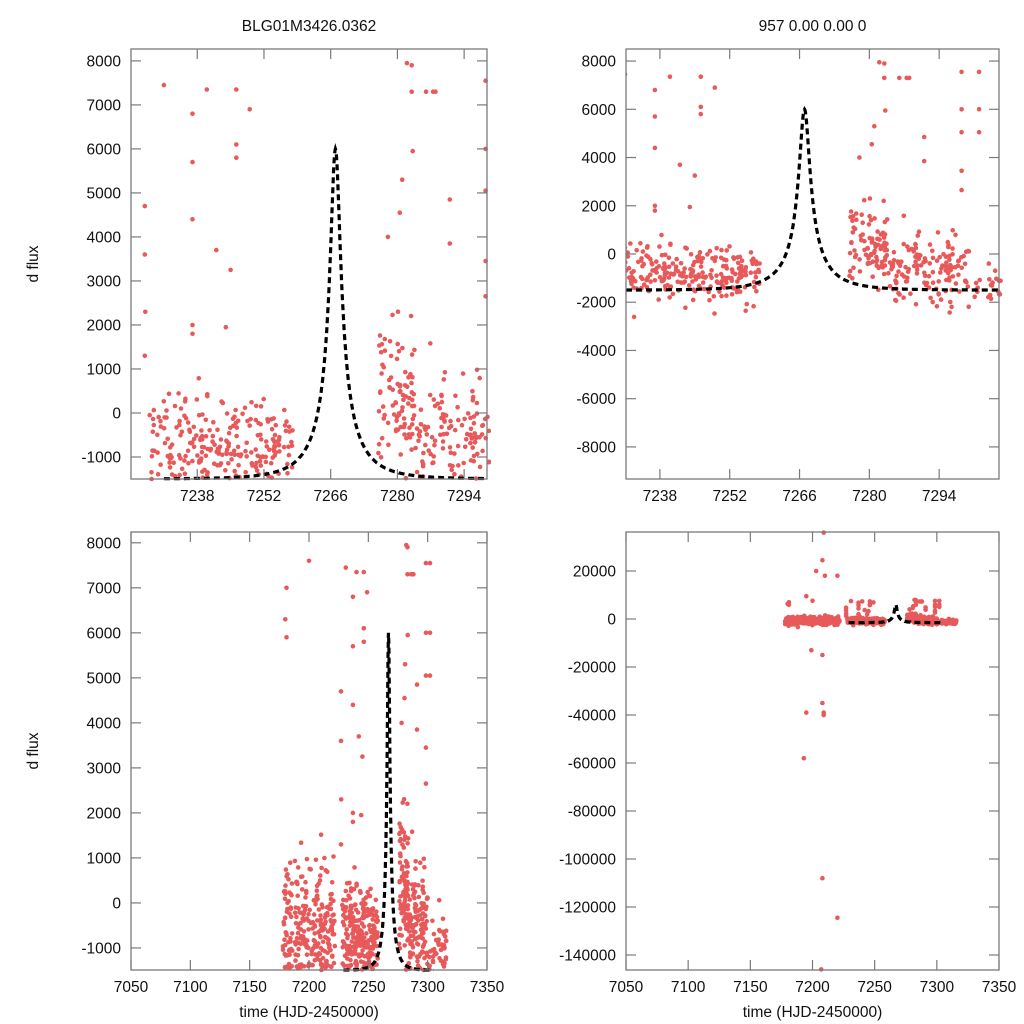  What do you see at coordinates (116, 413) in the screenshot?
I see `y-tick-label: 0` at bounding box center [116, 413].